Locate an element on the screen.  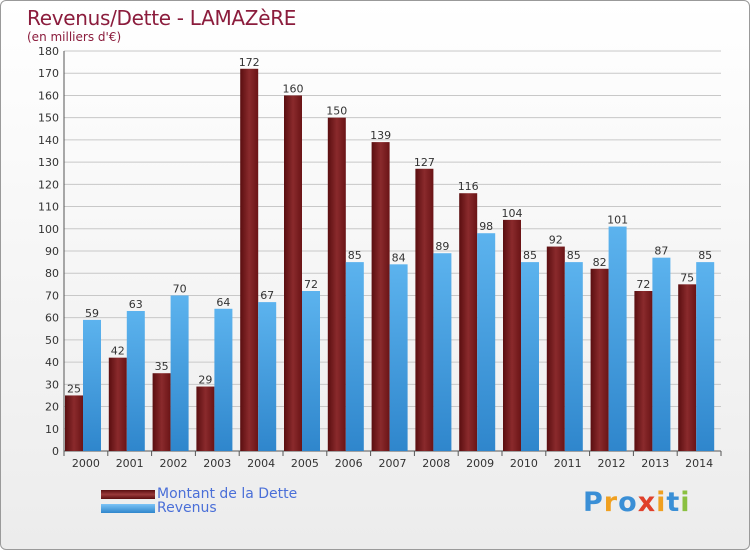
y-tick-label: 30 is located at coordinates (52, 384).